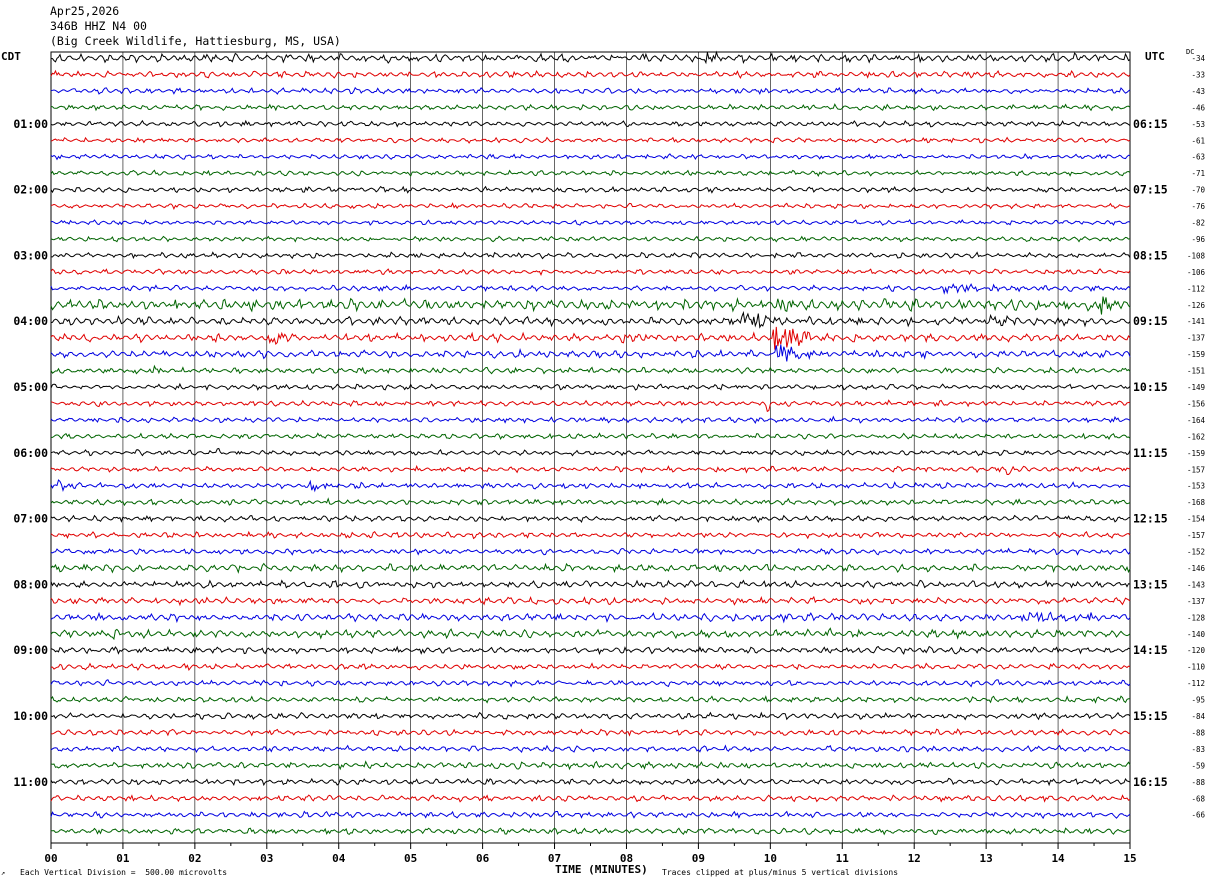  What do you see at coordinates (1198, 190) in the screenshot?
I see `dc-offset-label: -70` at bounding box center [1198, 190].